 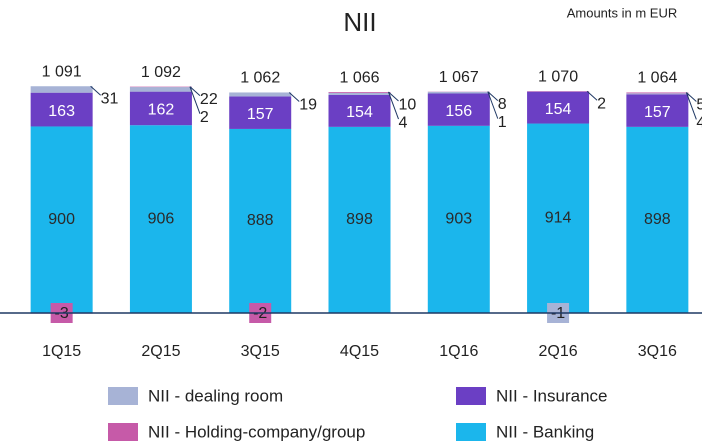 I want to click on x-tick-label: 2Q16, so click(x=558, y=351).